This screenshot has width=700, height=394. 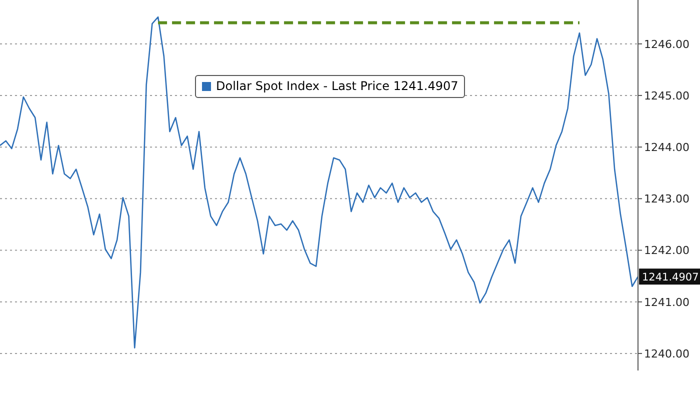 I want to click on y-tick-label: 1245.00, so click(x=667, y=95).